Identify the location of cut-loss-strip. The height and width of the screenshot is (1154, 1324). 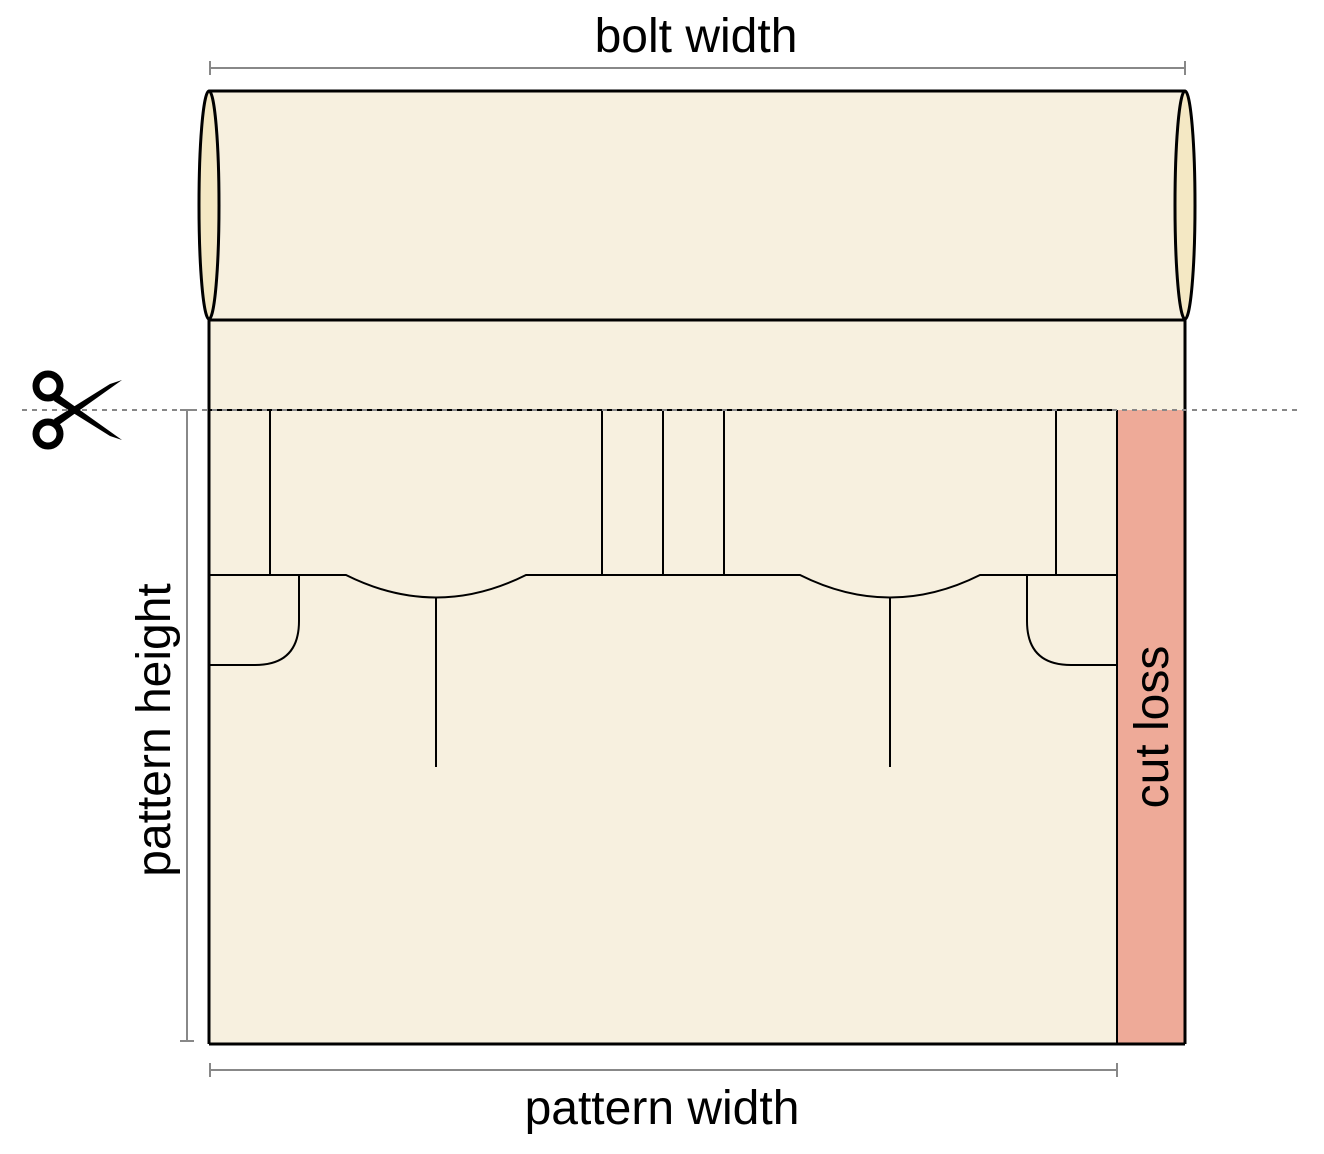
(1151, 727).